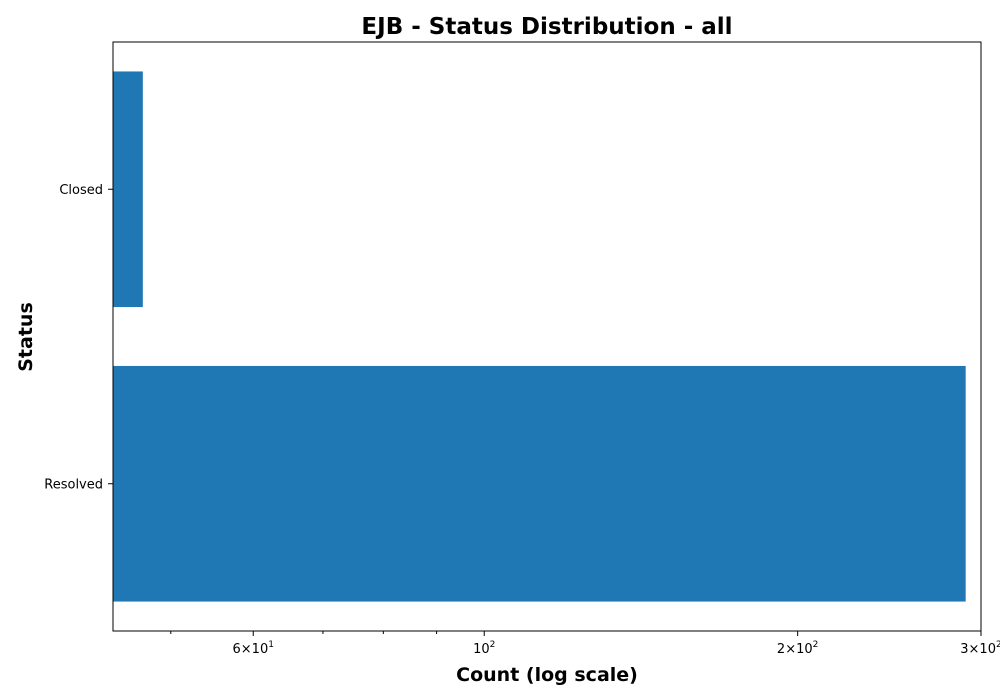 Image resolution: width=1000 pixels, height=700 pixels. I want to click on x-axis: 6×101 102 2×102 3×102, so click(585, 644).